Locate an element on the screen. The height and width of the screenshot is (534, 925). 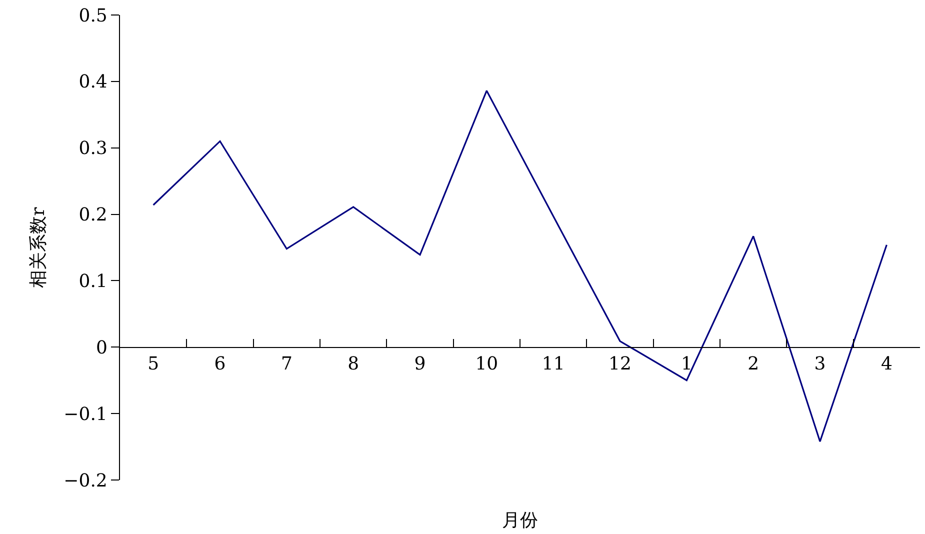
y-tick-label: −0.1 is located at coordinates (86, 414).